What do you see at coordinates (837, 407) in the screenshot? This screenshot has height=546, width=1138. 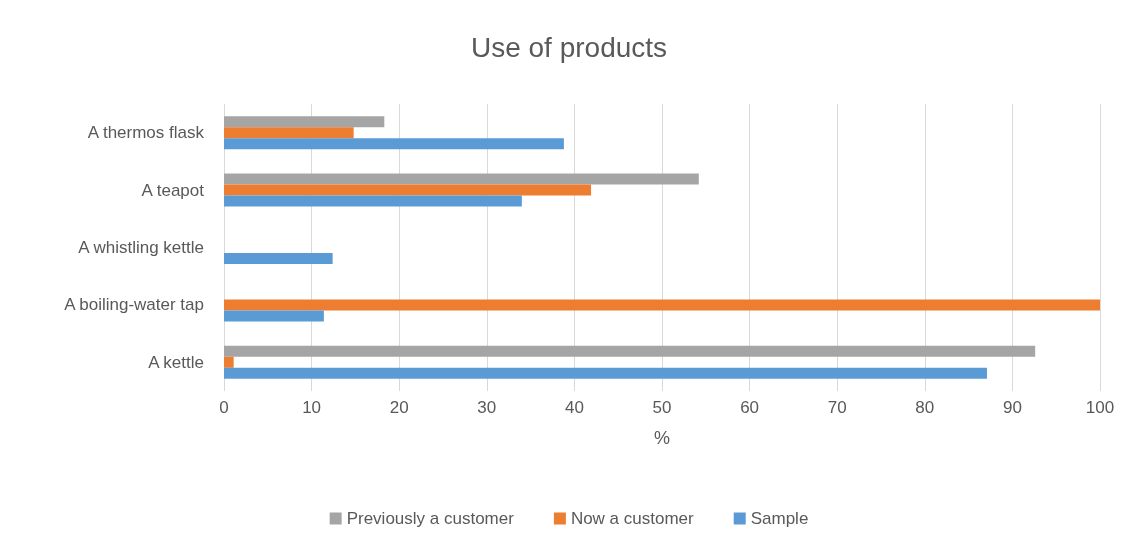 I see `x-tick-label: 70` at bounding box center [837, 407].